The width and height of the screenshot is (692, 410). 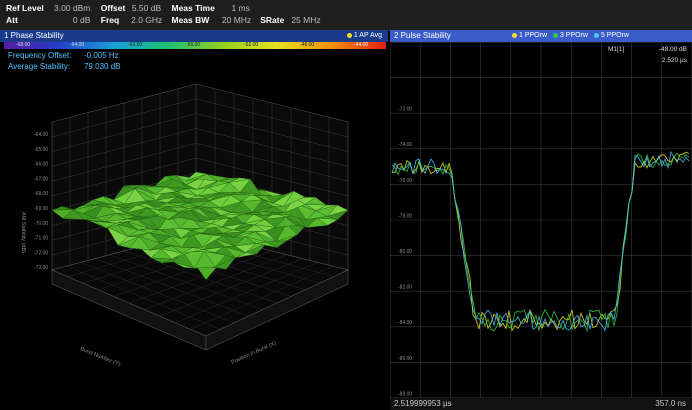 I want to click on x-axis-label: Burst Number (Y), so click(x=100, y=357).